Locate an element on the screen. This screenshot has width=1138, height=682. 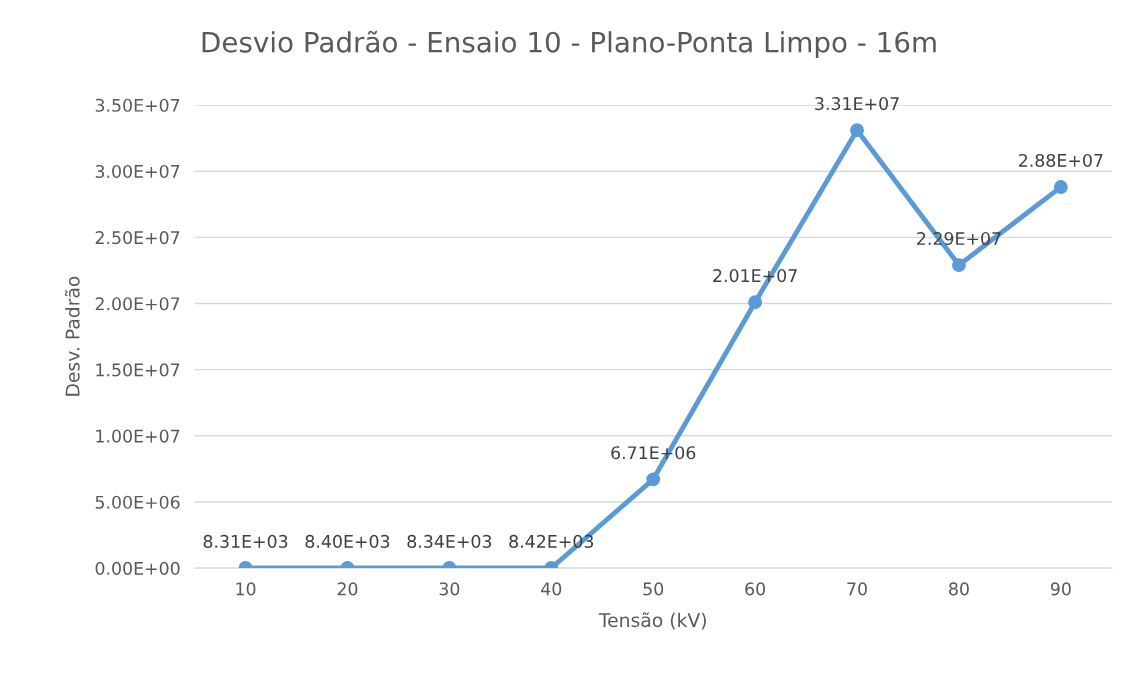
data-label: 8.40E+03 is located at coordinates (347, 541).